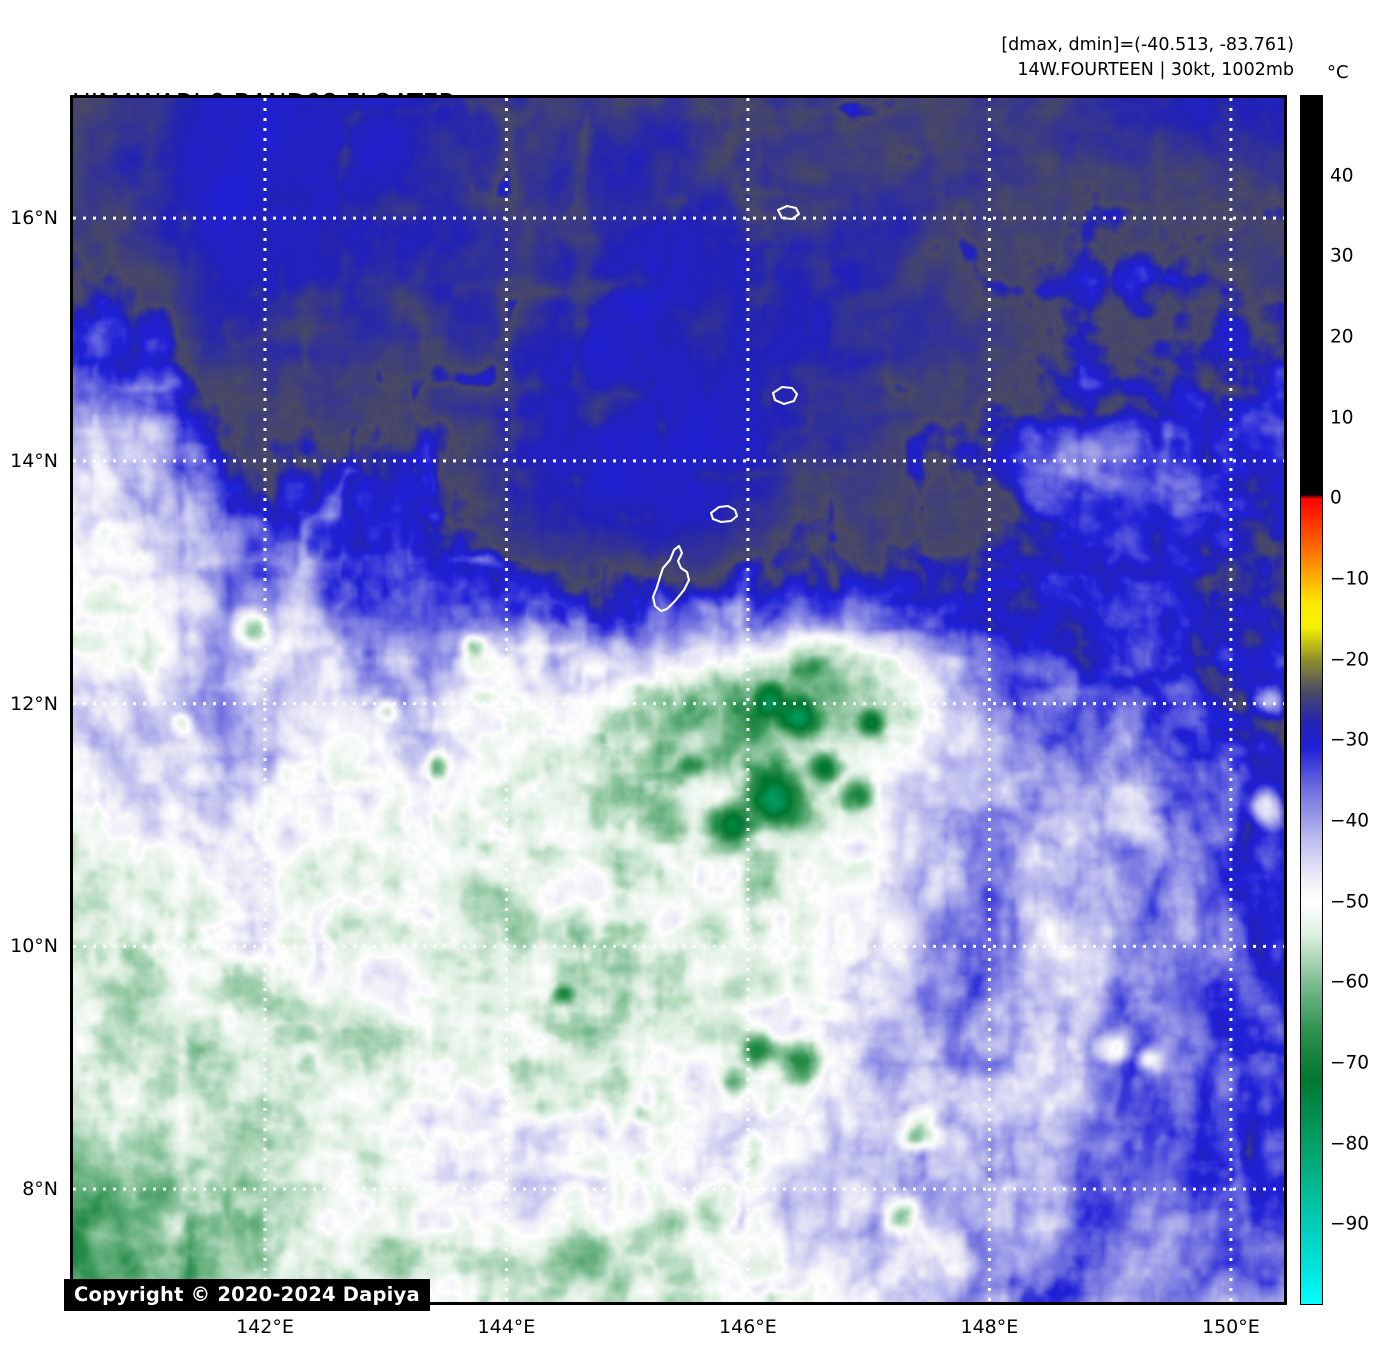 Image resolution: width=1390 pixels, height=1359 pixels. What do you see at coordinates (506, 1327) in the screenshot?
I see `lon-tick-label: 144°E` at bounding box center [506, 1327].